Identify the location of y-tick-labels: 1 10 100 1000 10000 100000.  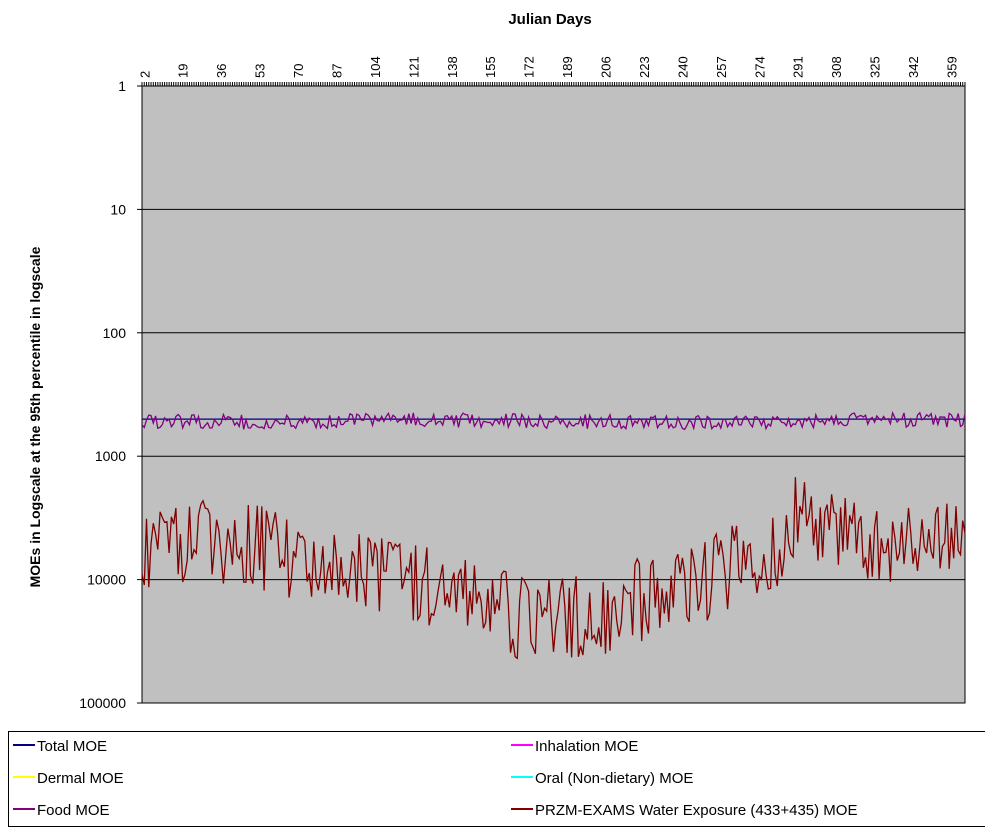
(102, 394).